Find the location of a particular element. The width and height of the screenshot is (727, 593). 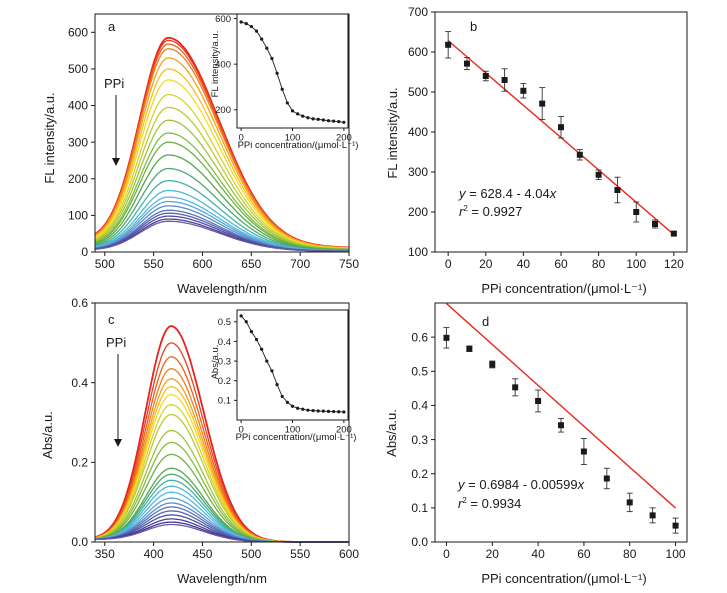

panel-d-r2: r2 = 0.9934 is located at coordinates (489, 503).